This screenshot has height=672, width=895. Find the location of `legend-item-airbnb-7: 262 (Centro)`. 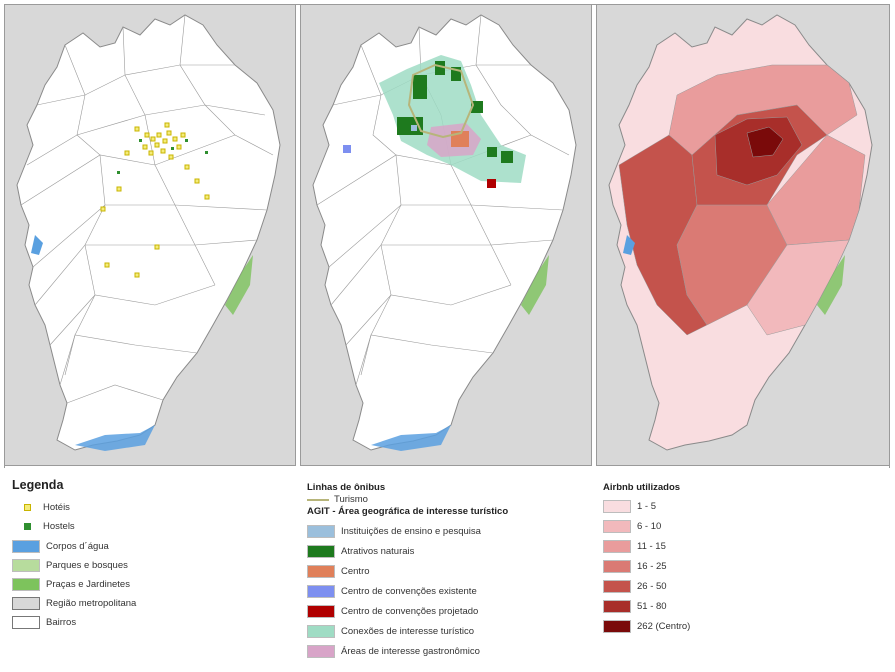

legend-item-airbnb-7: 262 (Centro) is located at coordinates (646, 626).